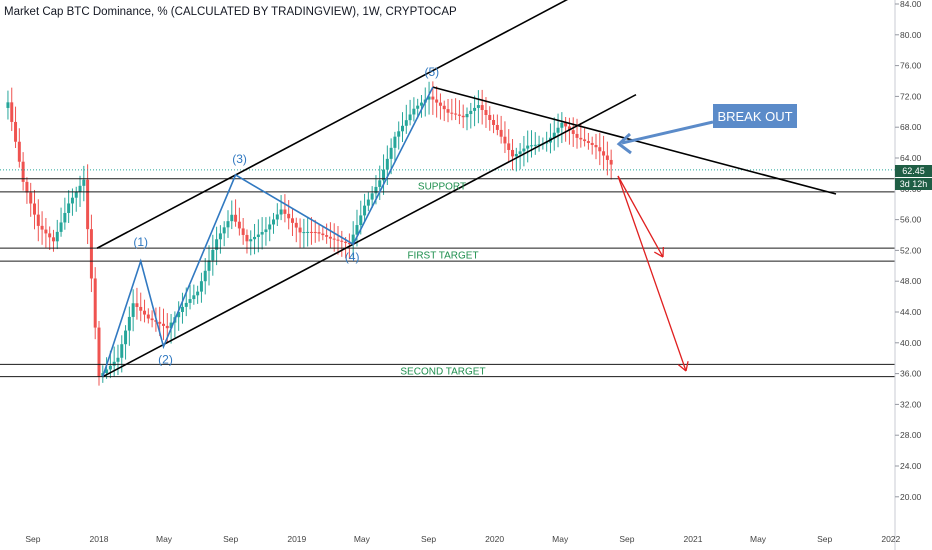  I want to click on target-arrows, so click(653, 273).